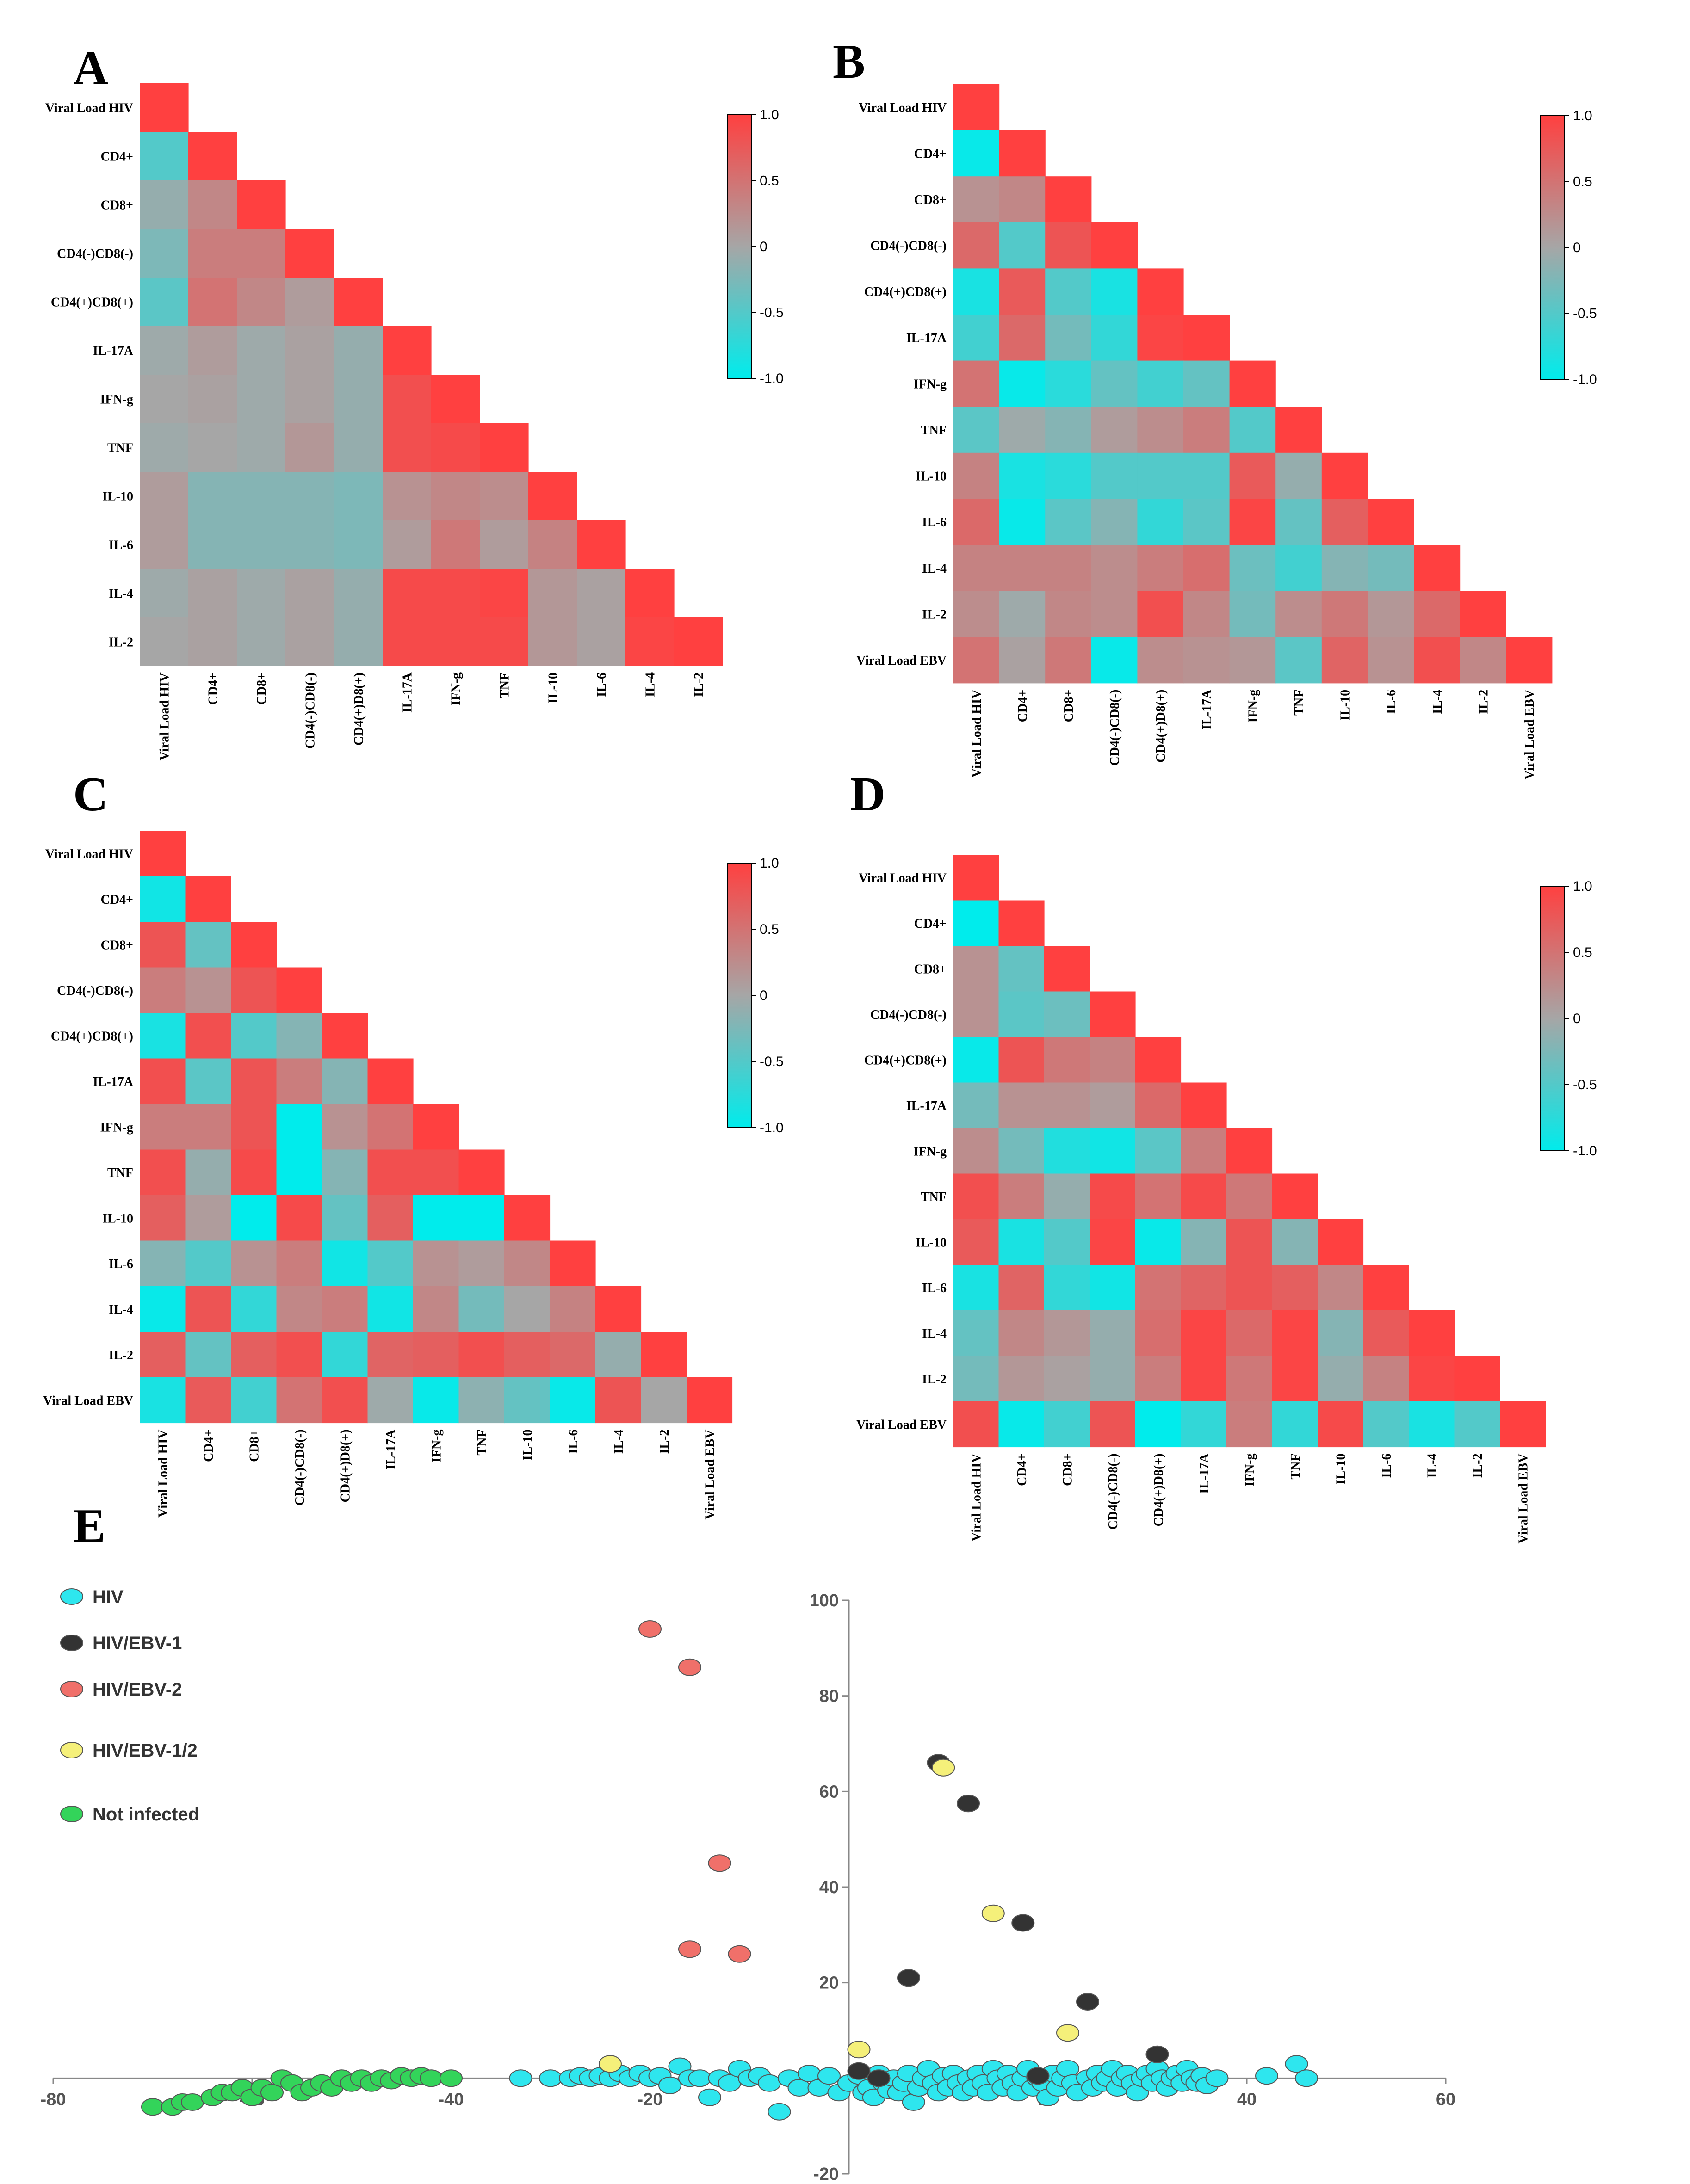  What do you see at coordinates (121, 1355) in the screenshot?
I see `heatmap-c-row-label: IL-2` at bounding box center [121, 1355].